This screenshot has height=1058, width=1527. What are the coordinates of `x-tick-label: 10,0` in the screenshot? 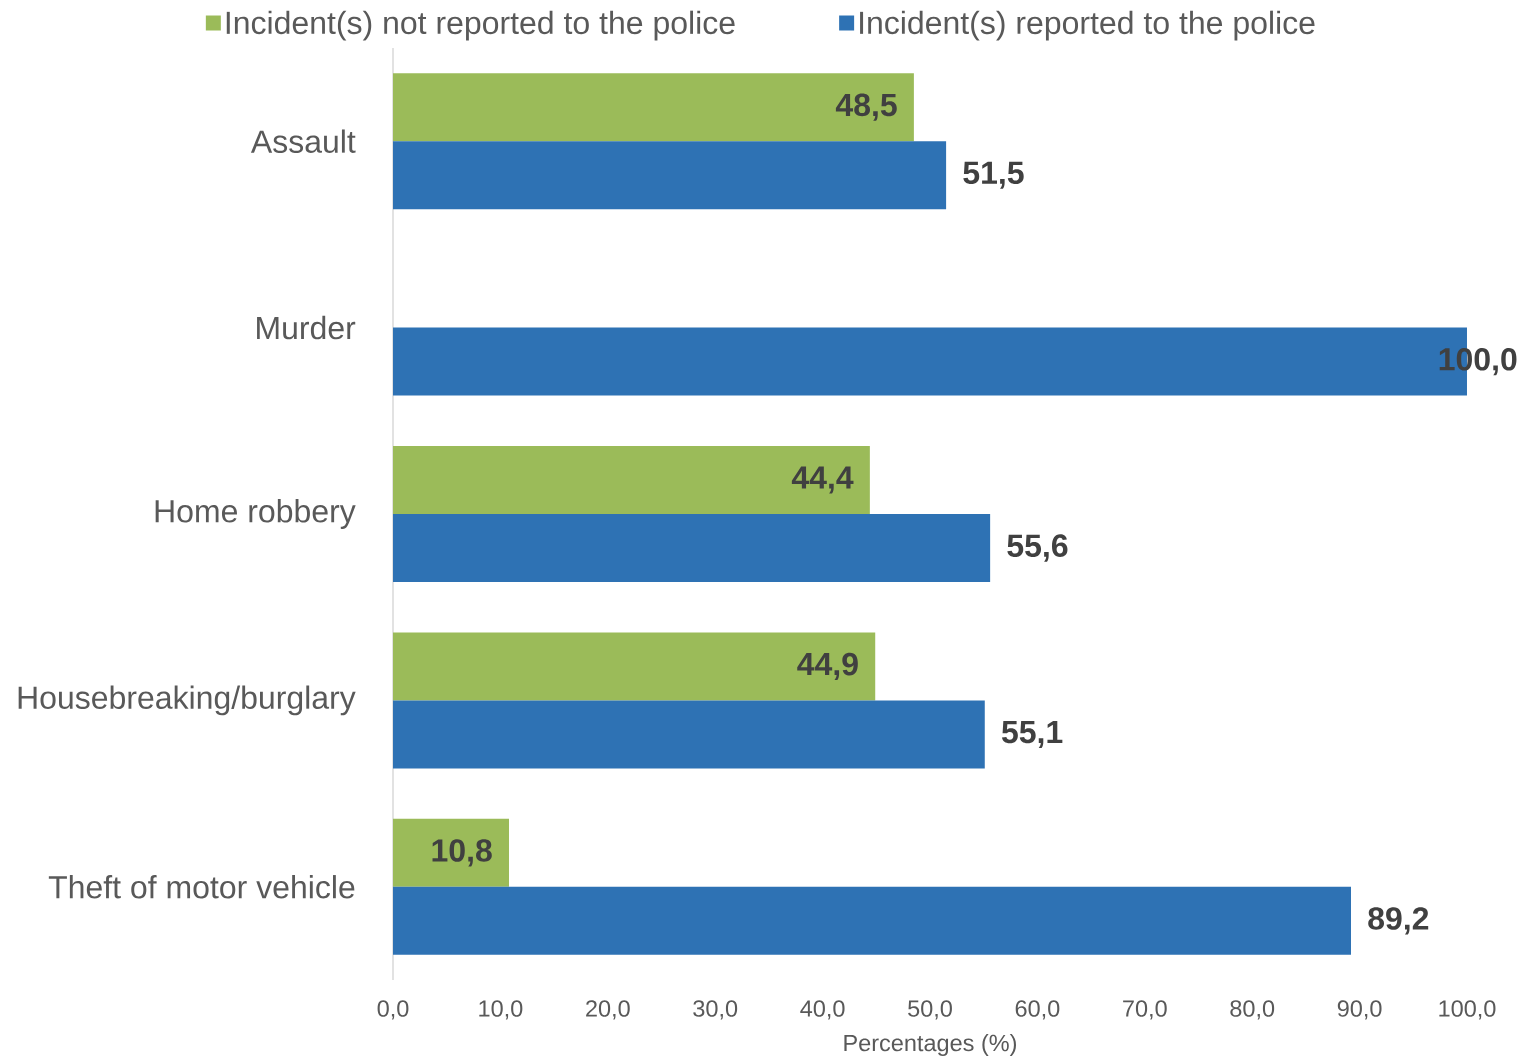 It's located at (501, 1010).